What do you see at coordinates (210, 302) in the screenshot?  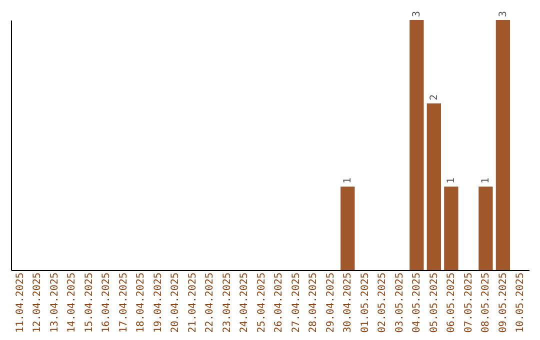 I see `x-tick-label: 22.04.2025` at bounding box center [210, 302].